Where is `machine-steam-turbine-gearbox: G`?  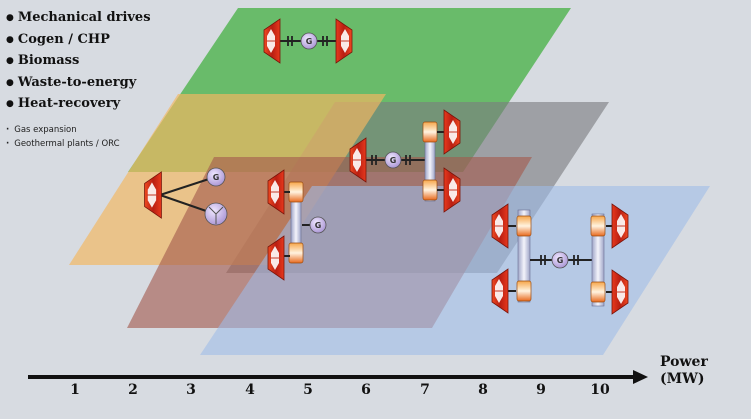
machine-steam-turbine-gearbox: G is located at coordinates (405, 161).